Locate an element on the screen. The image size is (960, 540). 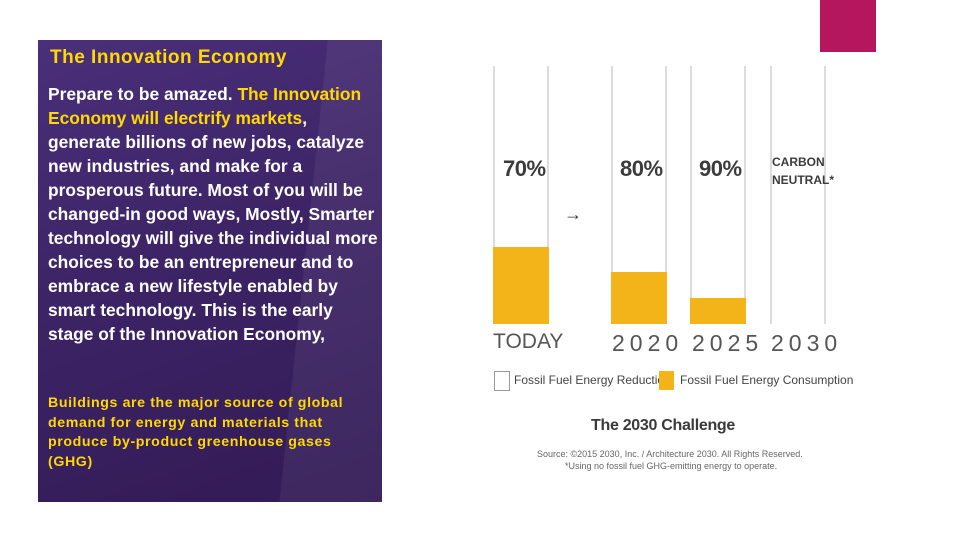
year-2030: 2030 is located at coordinates (807, 343).